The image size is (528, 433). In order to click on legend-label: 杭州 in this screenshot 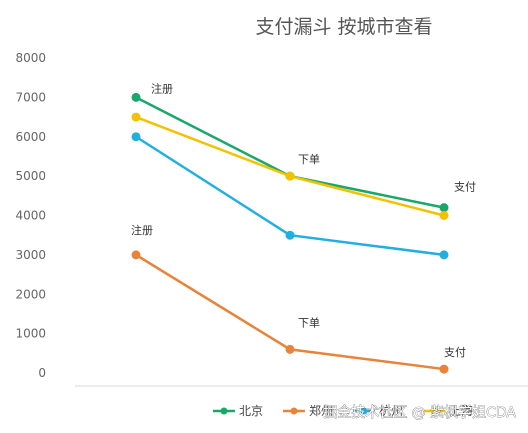, I will do `click(391, 410)`.